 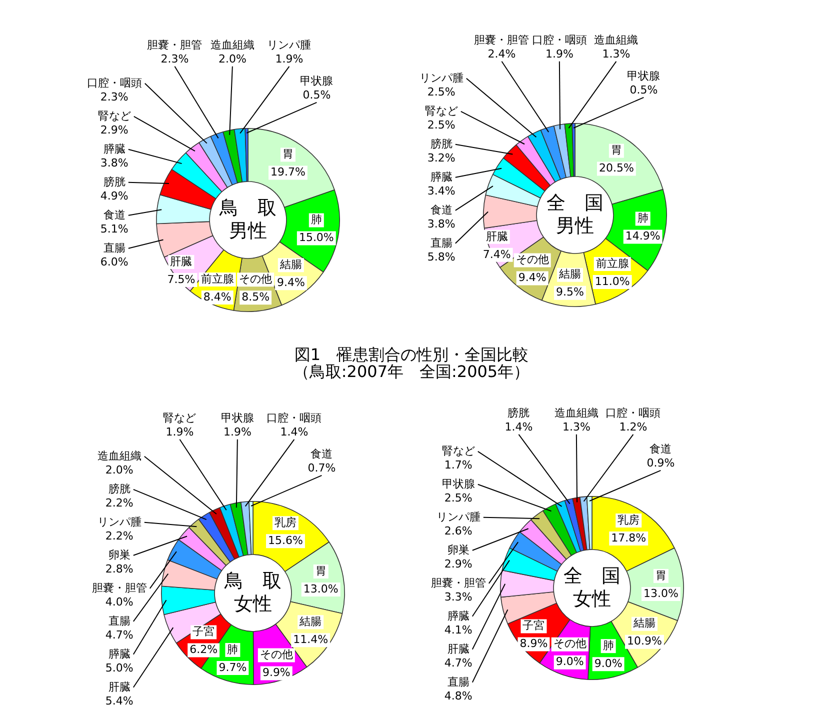 I want to click on data-label: 1.2%, so click(x=633, y=427).